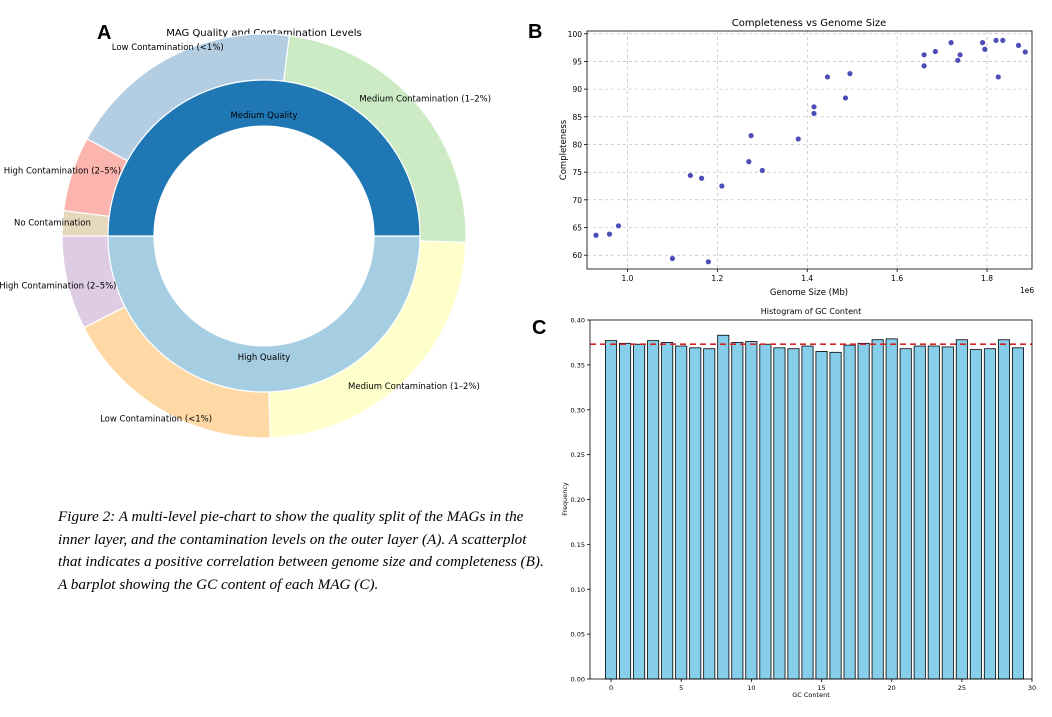 Image resolution: width=1052 pixels, height=717 pixels. Describe the element at coordinates (565, 499) in the screenshot. I see `bar-ylabel: Frequency` at that location.